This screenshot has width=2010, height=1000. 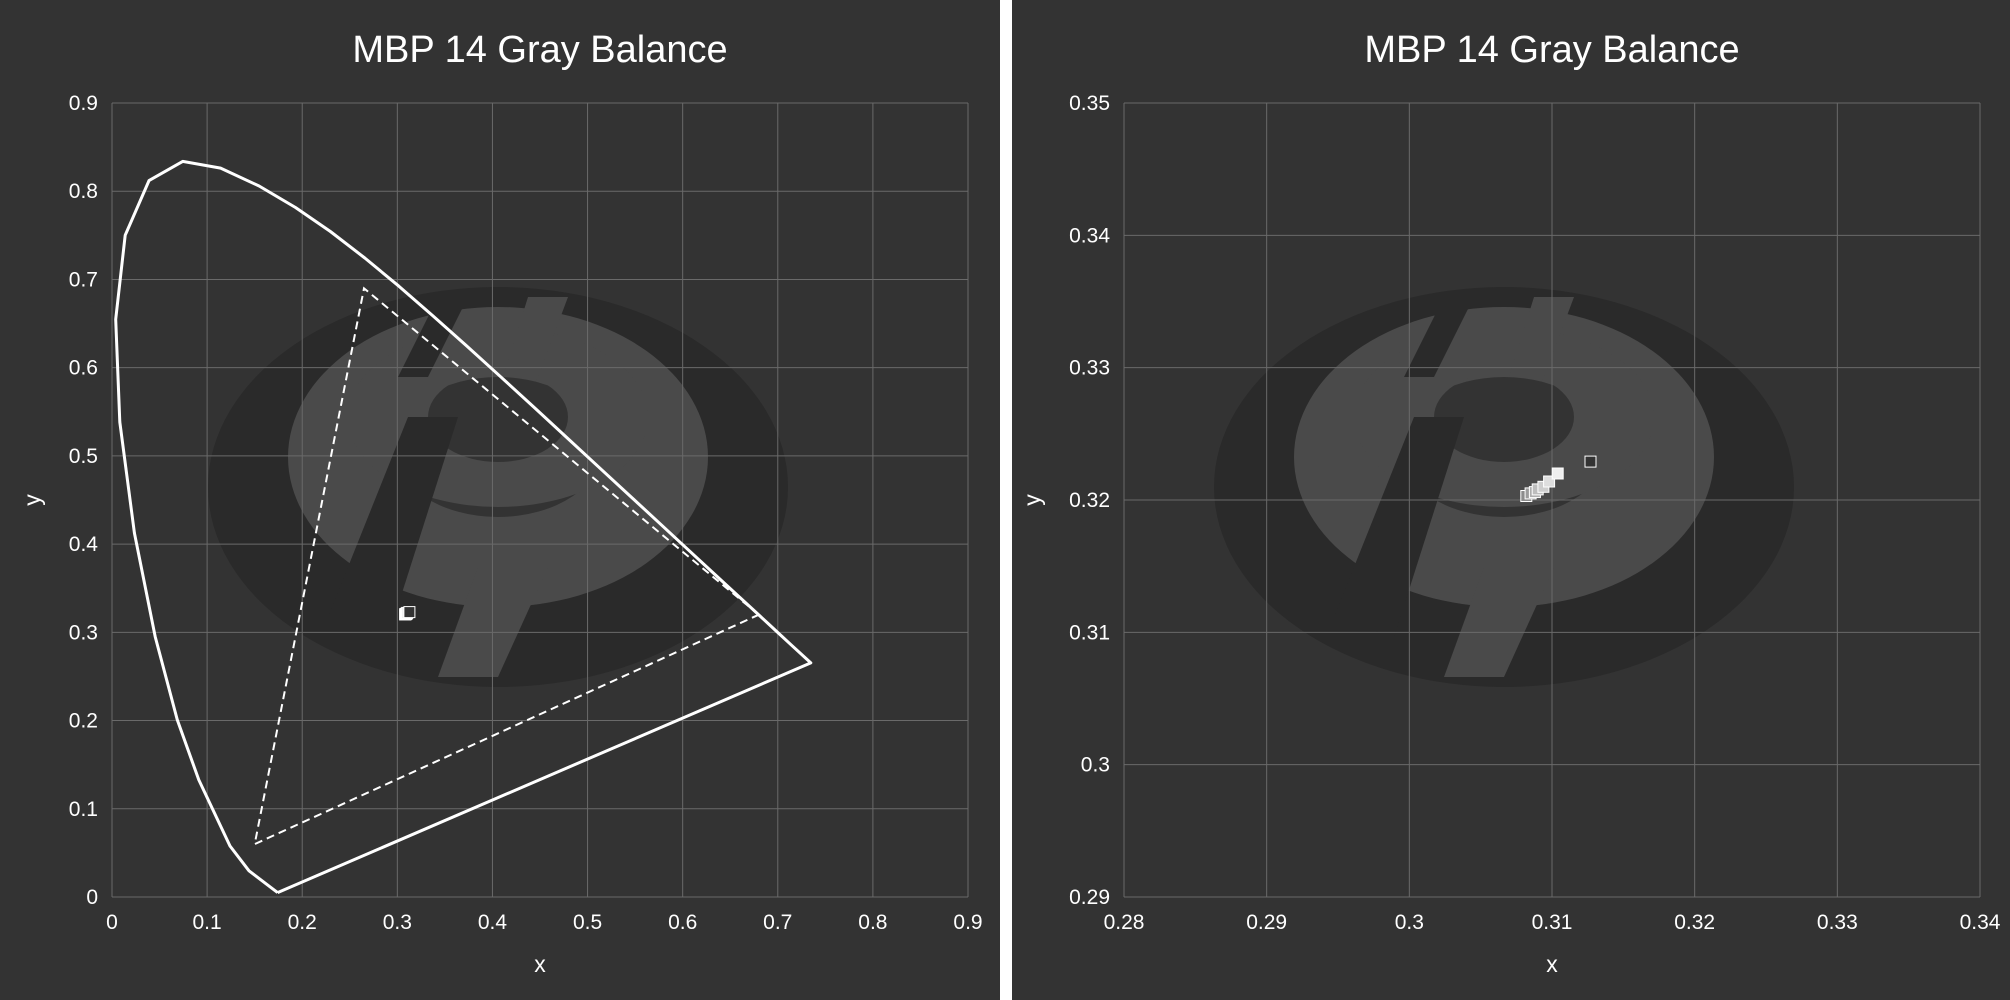 What do you see at coordinates (84, 544) in the screenshot?
I see `y-tick-label: 0.4` at bounding box center [84, 544].